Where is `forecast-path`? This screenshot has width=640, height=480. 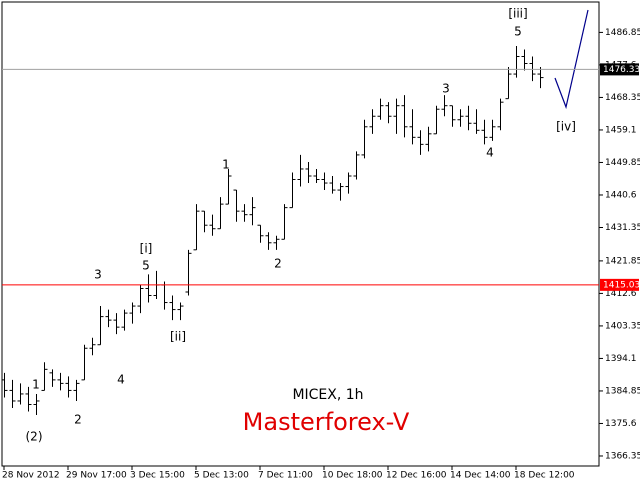 forecast-path is located at coordinates (571, 59).